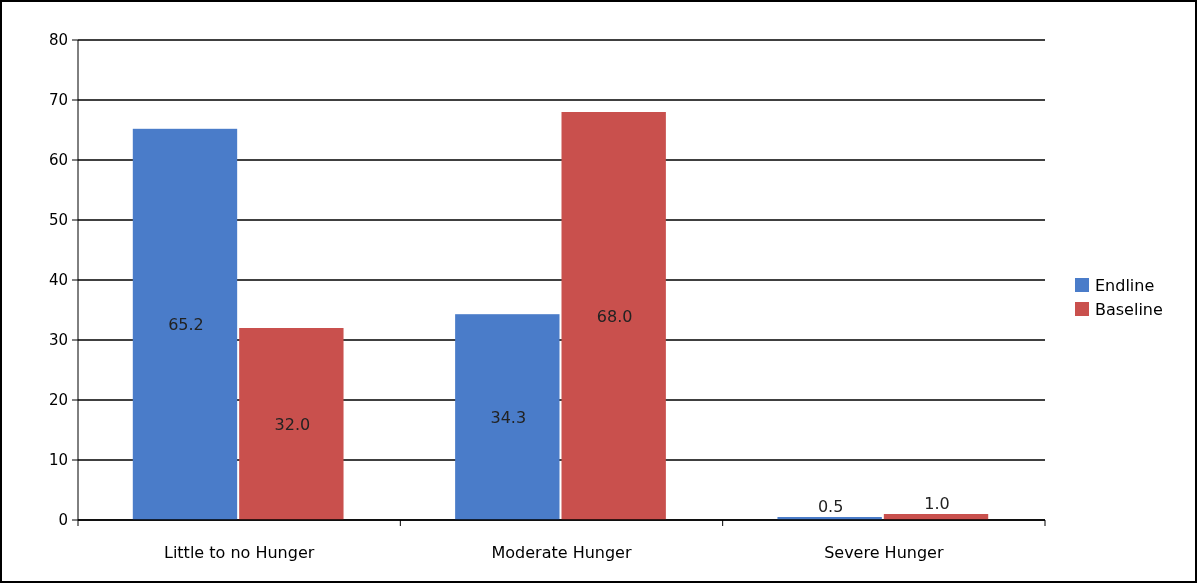 The width and height of the screenshot is (1197, 583). Describe the element at coordinates (561, 552) in the screenshot. I see `x-tick-label: Moderate Hunger` at that location.